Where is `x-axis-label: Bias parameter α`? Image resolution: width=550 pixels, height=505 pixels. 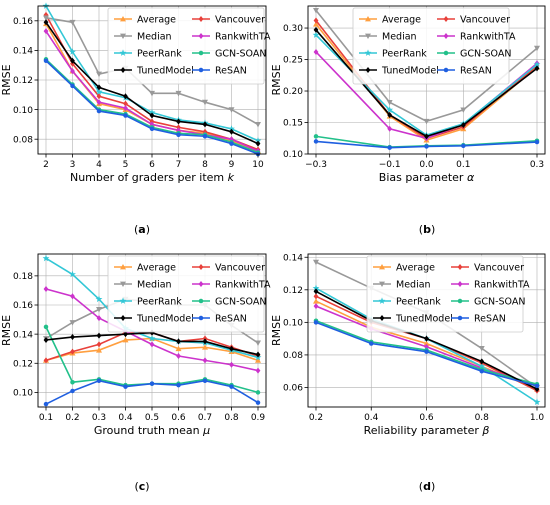
x-axis-label: Bias parameter α is located at coordinates (427, 177).